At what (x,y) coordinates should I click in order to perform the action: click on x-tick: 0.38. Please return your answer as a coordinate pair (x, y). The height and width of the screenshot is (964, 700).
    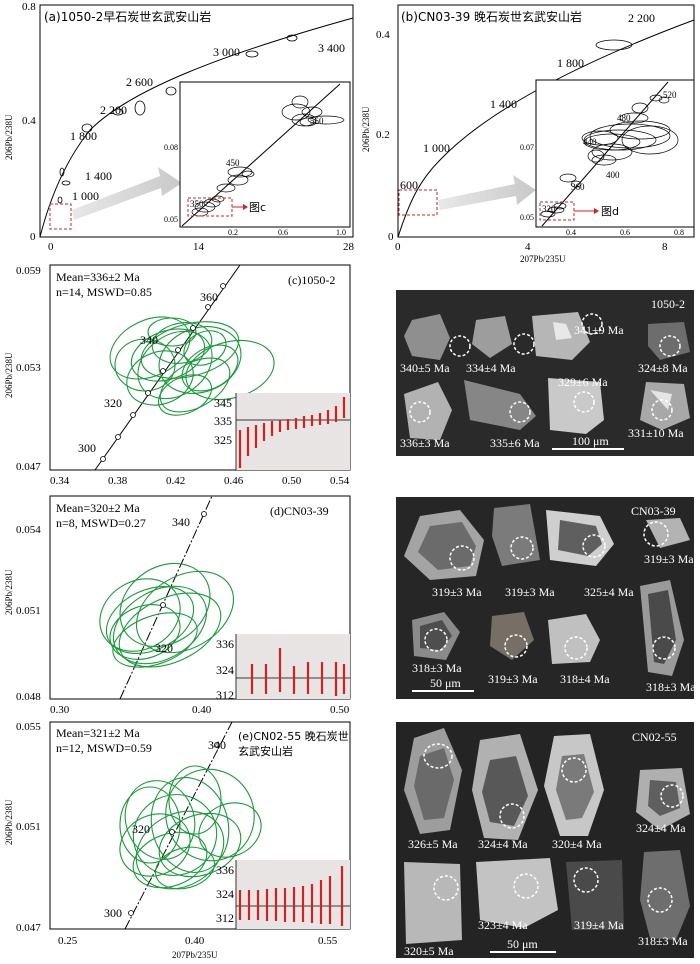
    Looking at the image, I should click on (118, 481).